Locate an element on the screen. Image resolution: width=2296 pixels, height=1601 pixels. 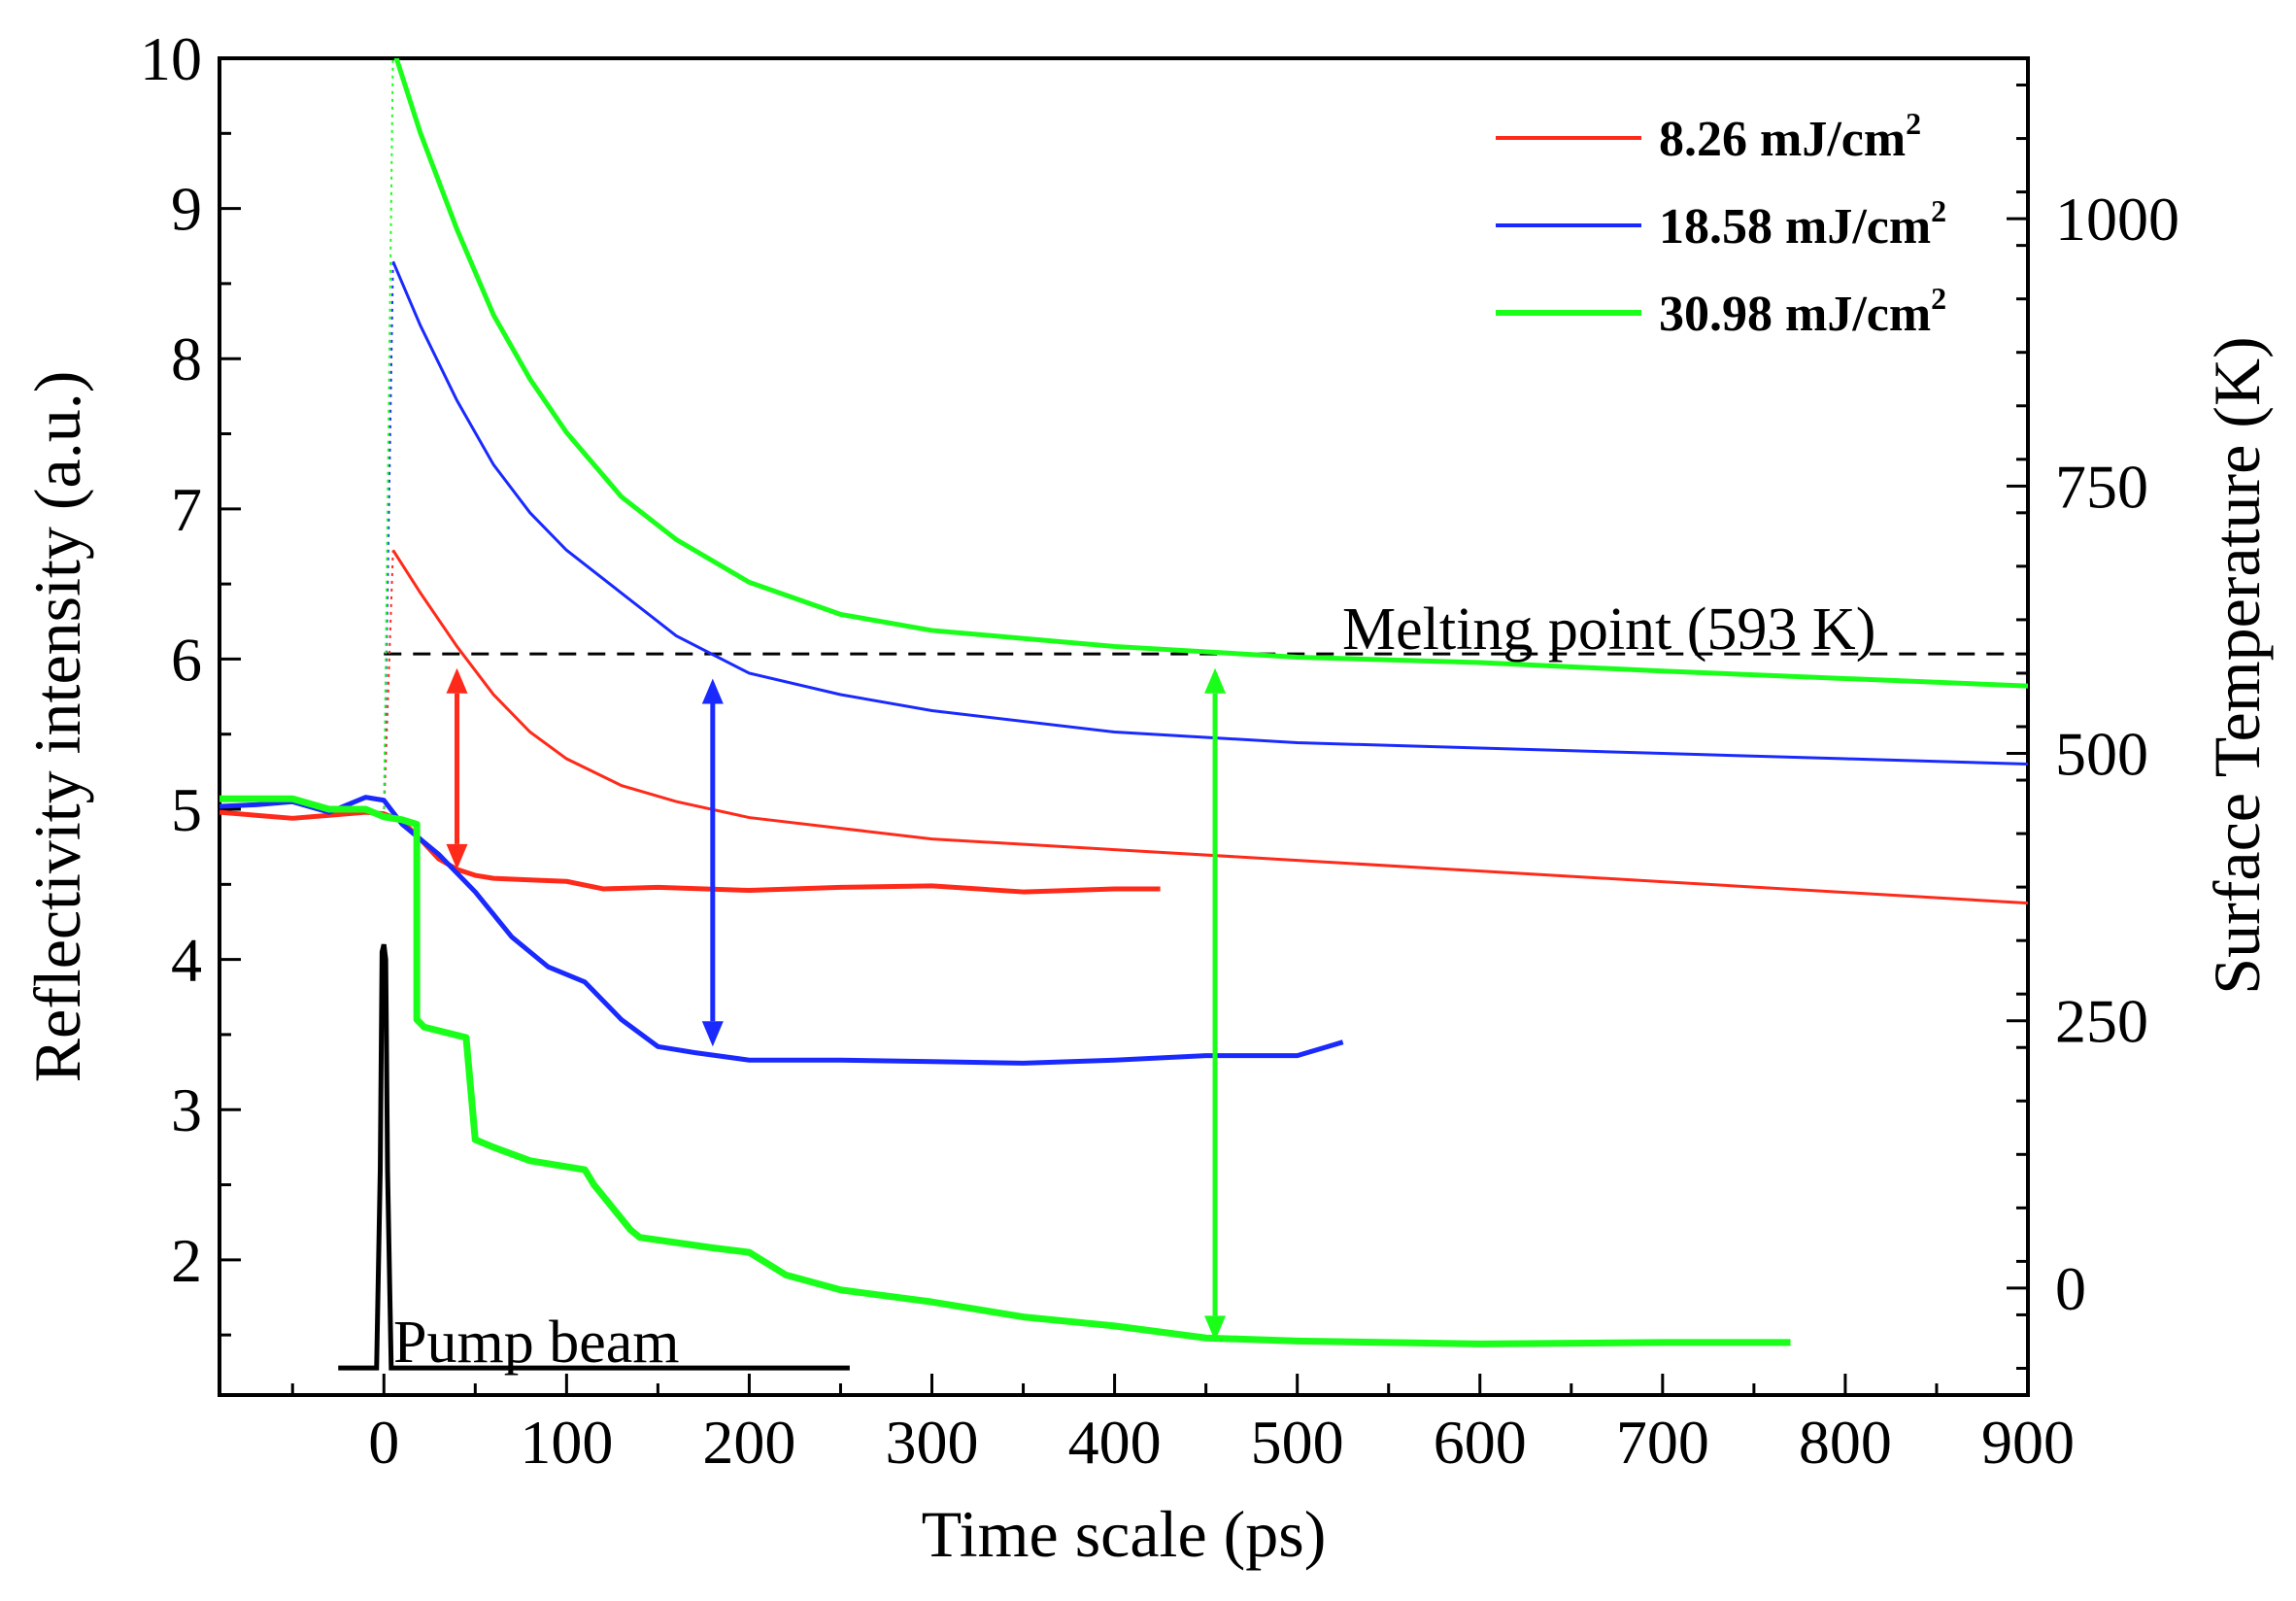
y-left-tick-label: 2 is located at coordinates (186, 1260).